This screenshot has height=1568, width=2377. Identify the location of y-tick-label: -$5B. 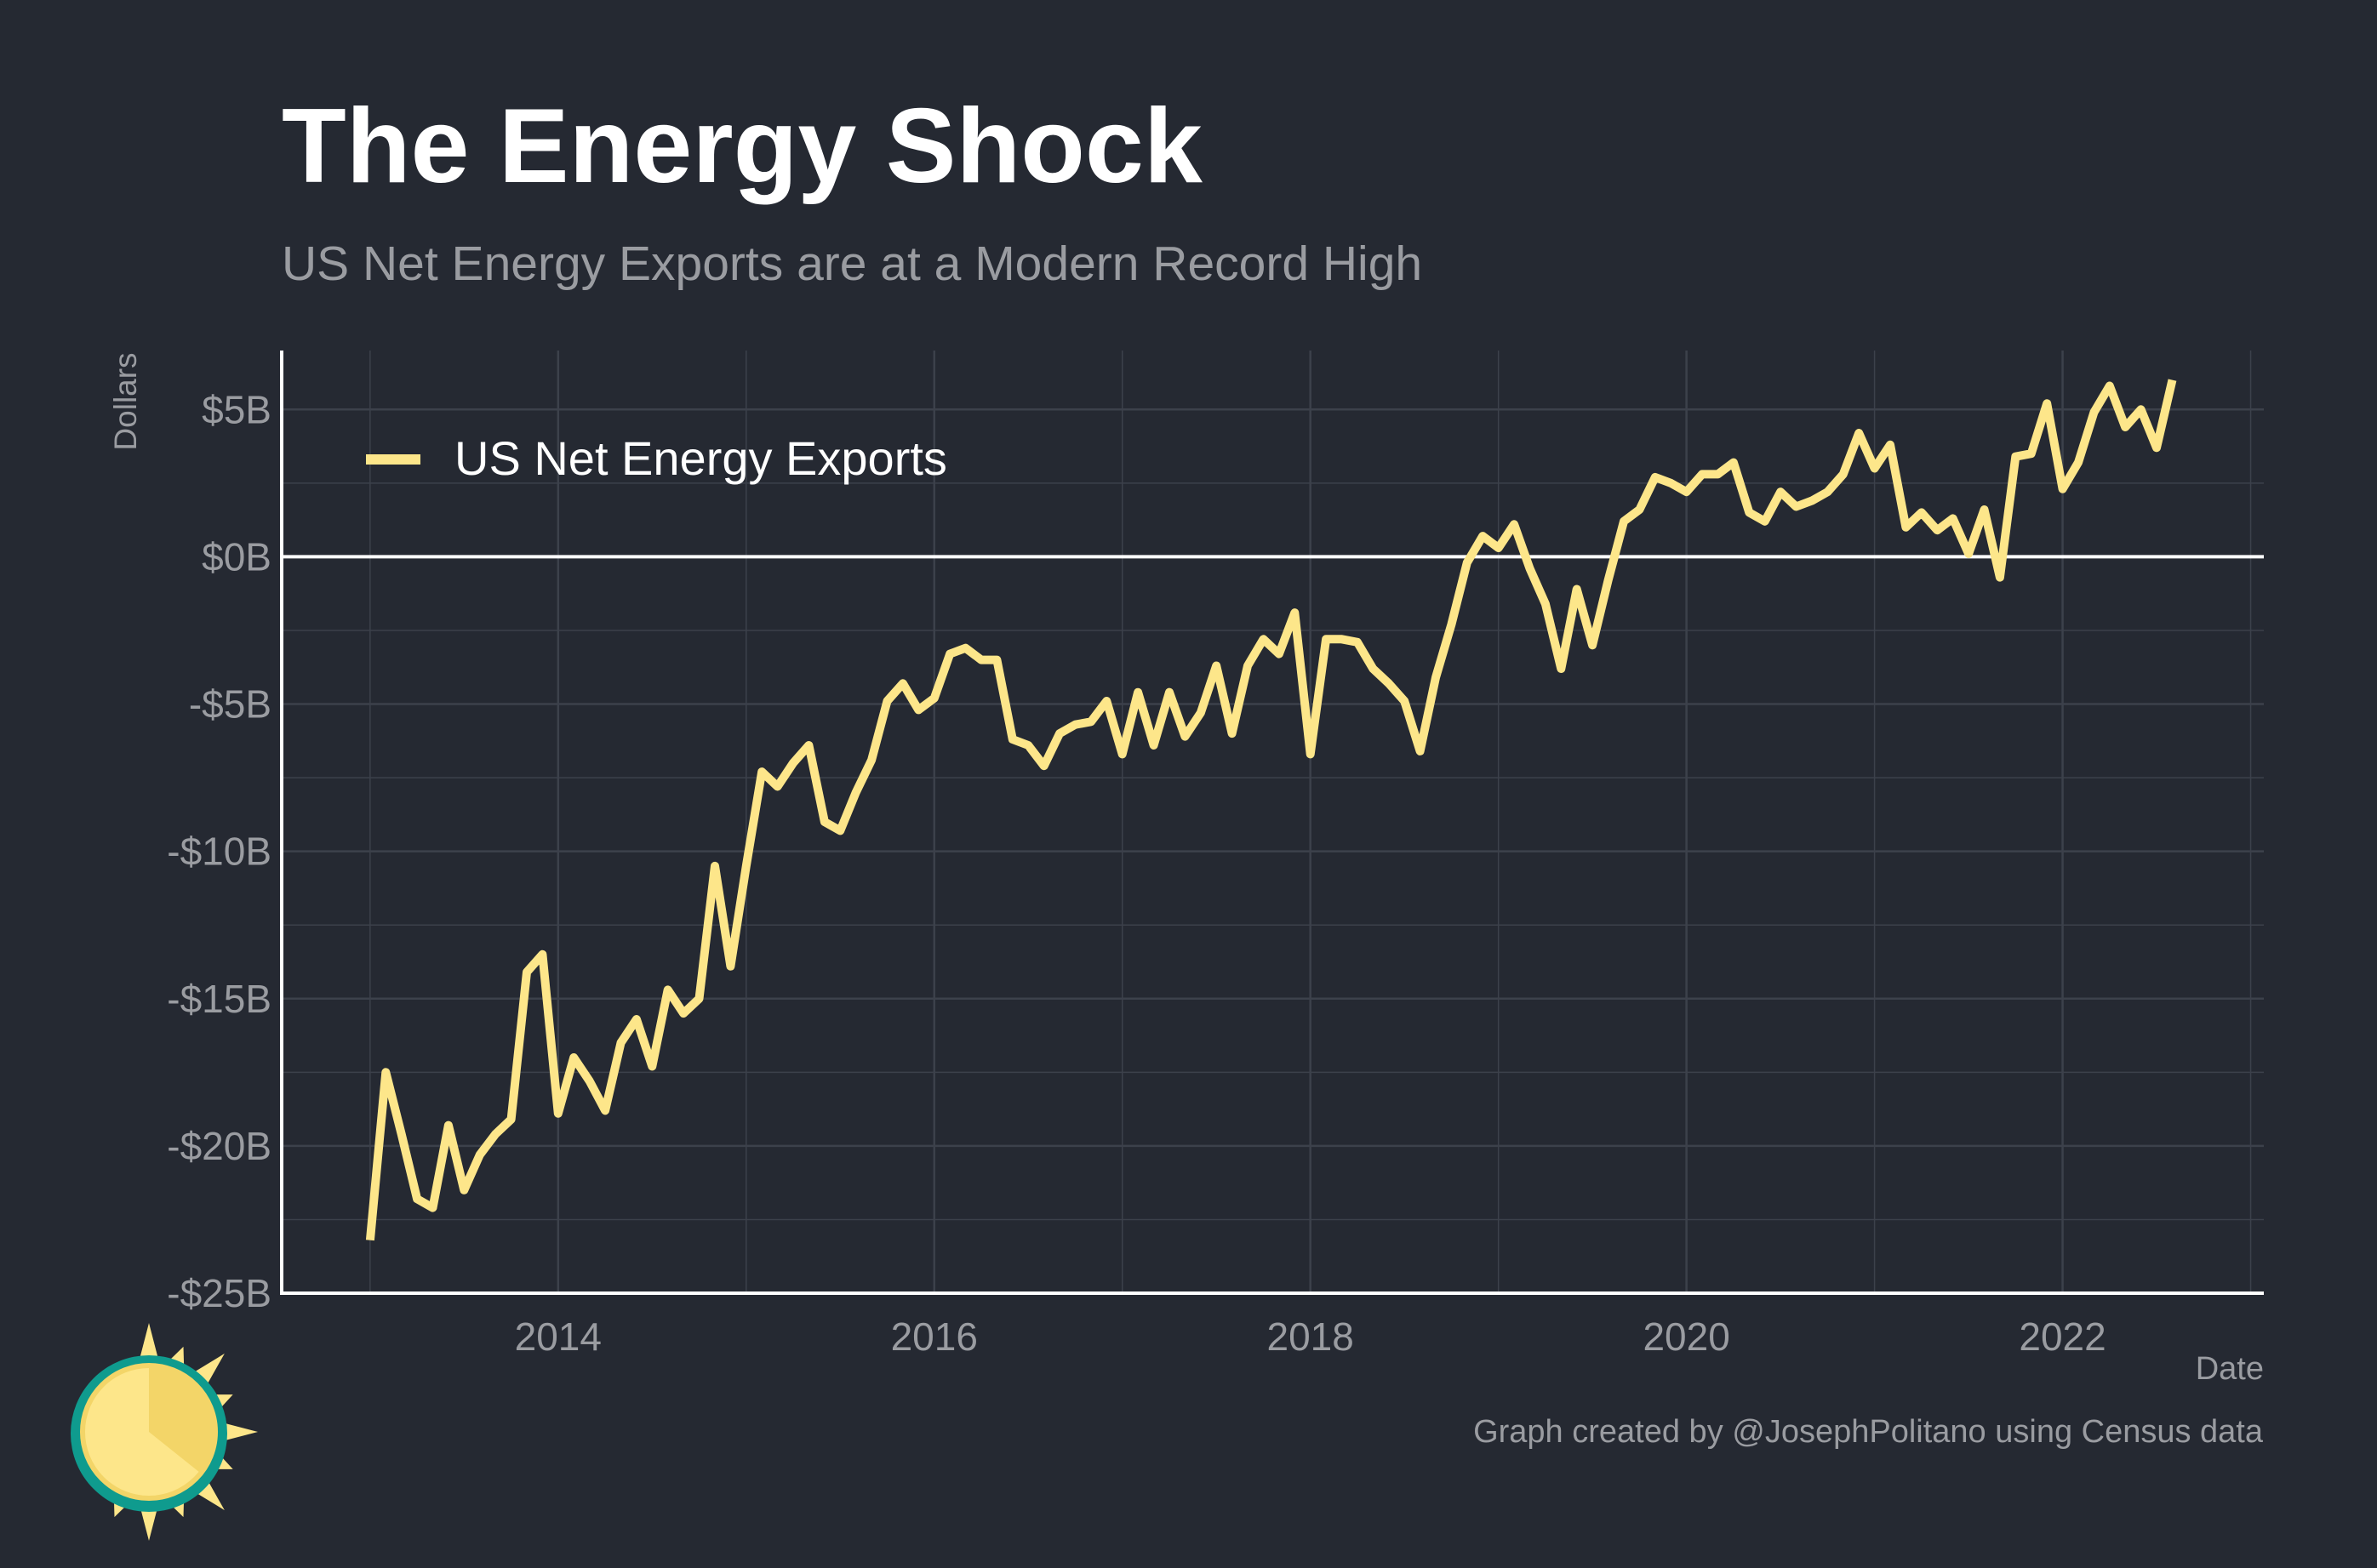
(230, 704).